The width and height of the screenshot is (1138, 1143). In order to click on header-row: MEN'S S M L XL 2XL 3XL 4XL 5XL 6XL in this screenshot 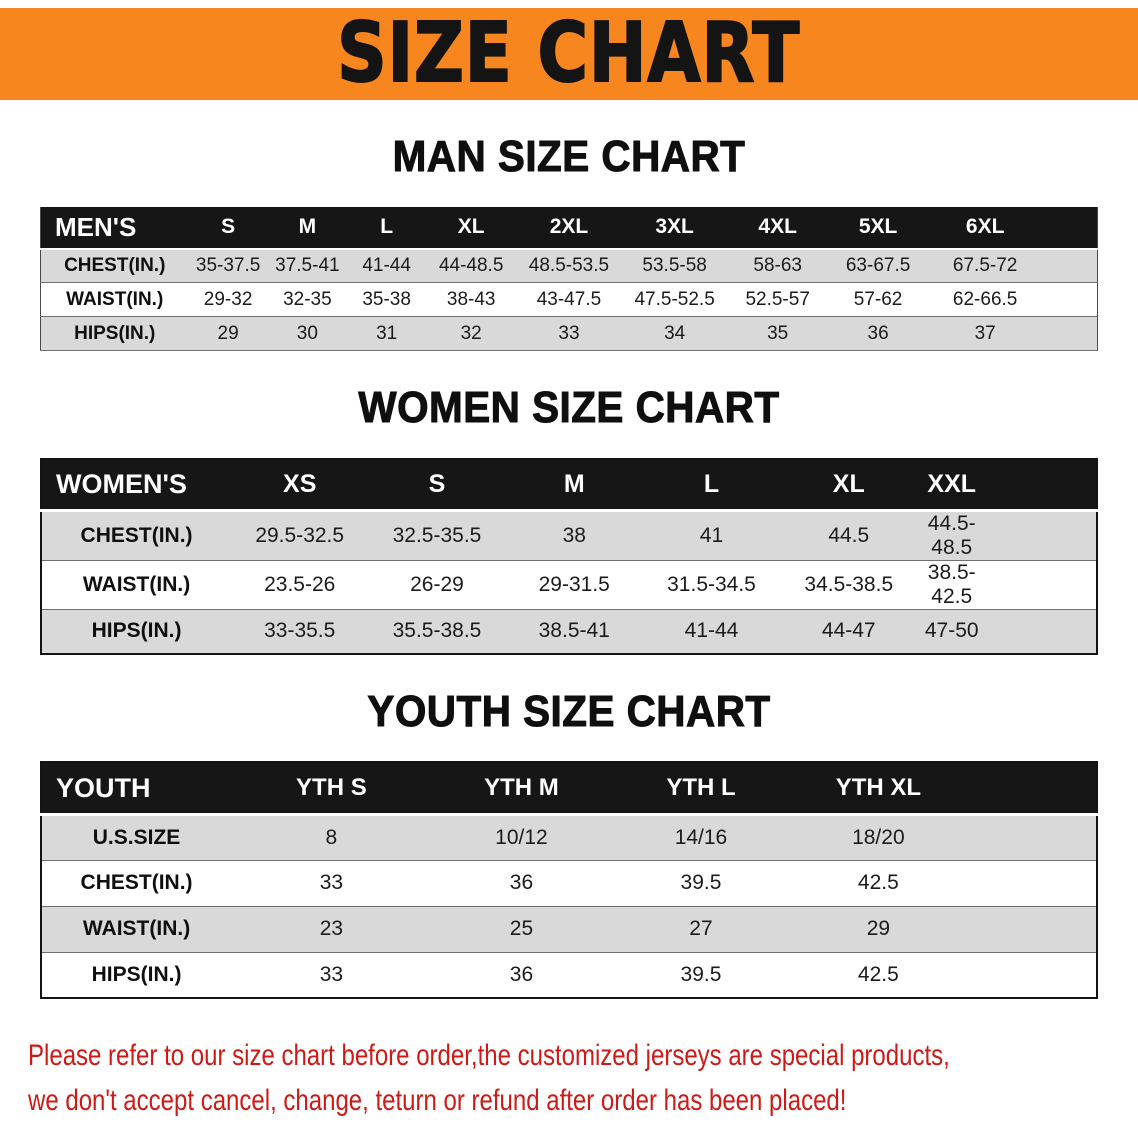, I will do `click(569, 228)`.